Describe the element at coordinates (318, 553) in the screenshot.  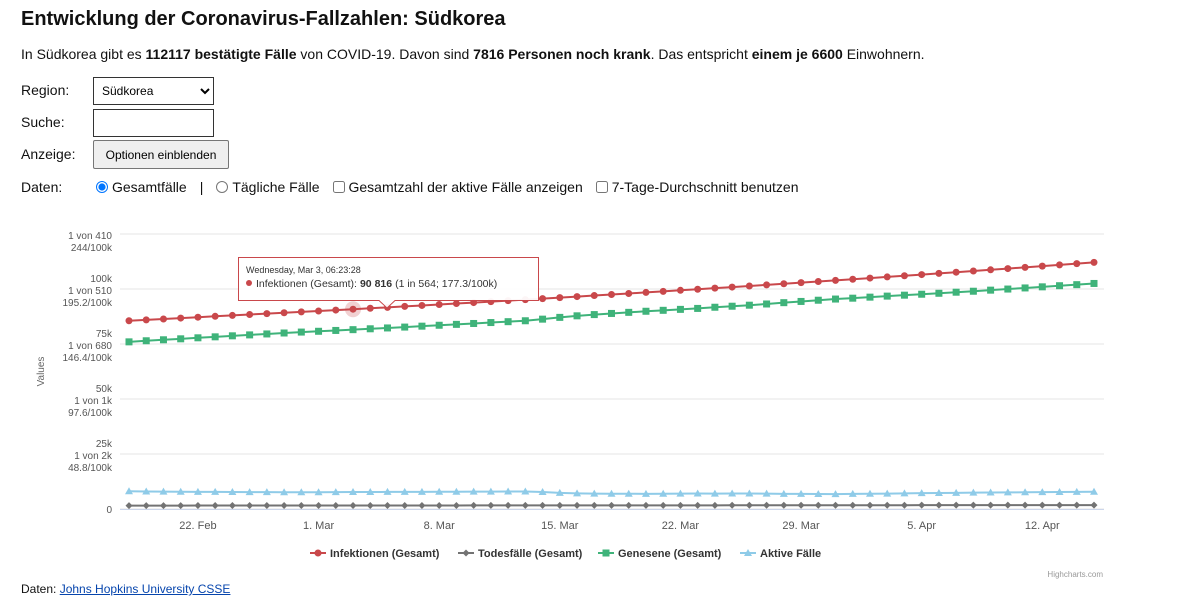
I see `legend-marker` at that location.